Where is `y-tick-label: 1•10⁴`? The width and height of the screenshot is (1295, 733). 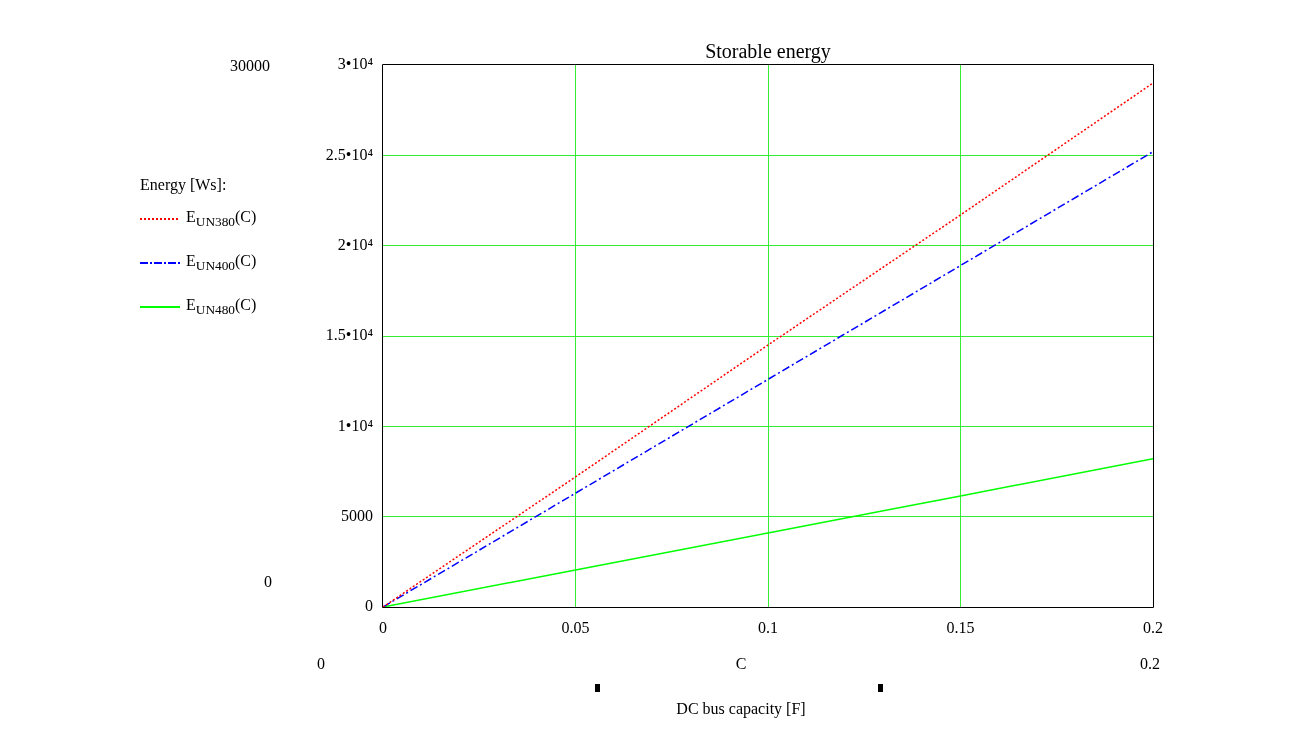 y-tick-label: 1•10⁴ is located at coordinates (355, 425).